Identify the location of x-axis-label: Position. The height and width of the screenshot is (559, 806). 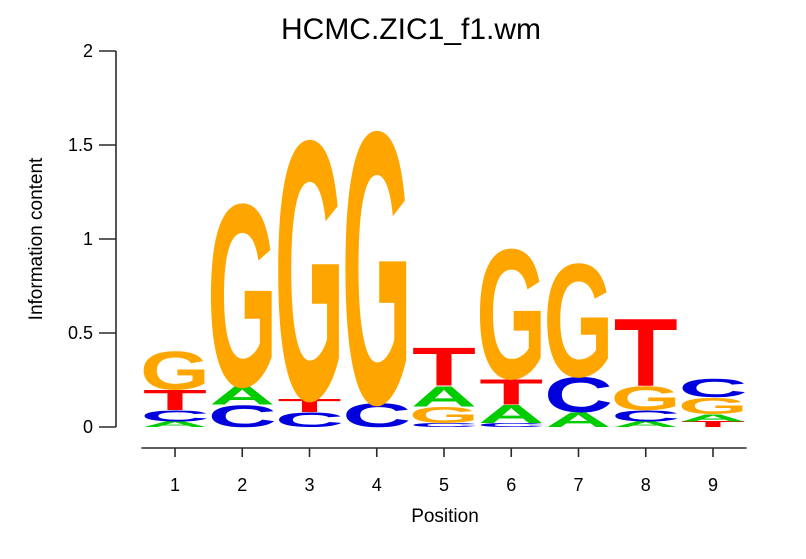
(445, 516).